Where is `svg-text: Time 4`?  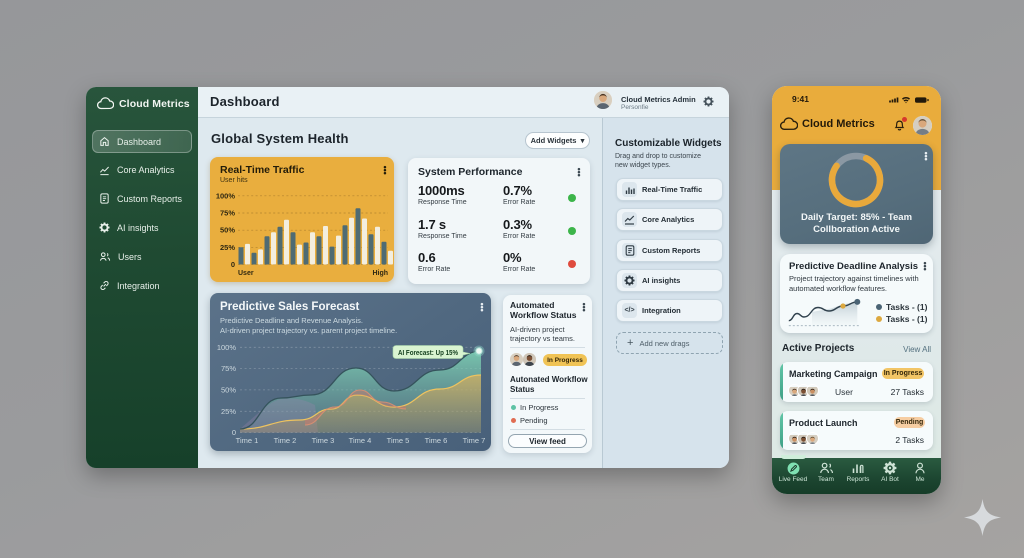
svg-text: Time 4 is located at coordinates (360, 440).